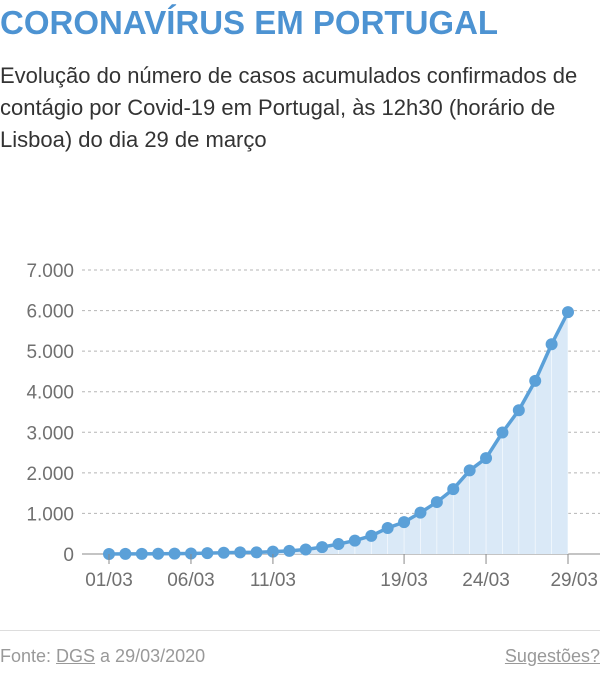  Describe the element at coordinates (50, 514) in the screenshot. I see `y-tick-label: 1.000` at that location.